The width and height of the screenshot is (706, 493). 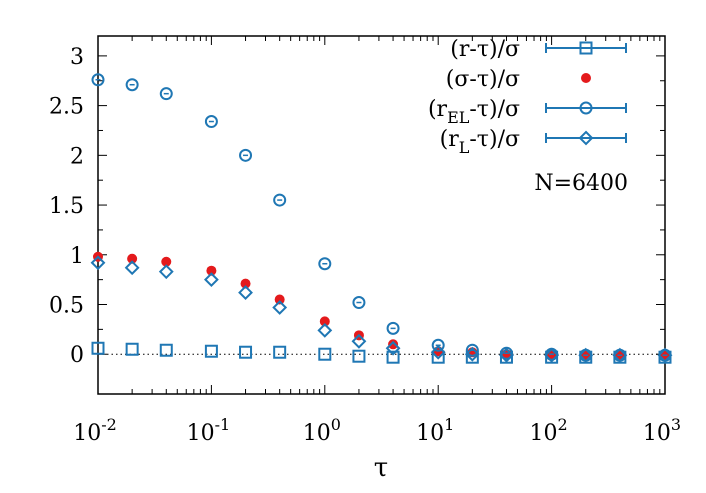 I want to click on x-tick-label: 10⁰, so click(x=322, y=430).